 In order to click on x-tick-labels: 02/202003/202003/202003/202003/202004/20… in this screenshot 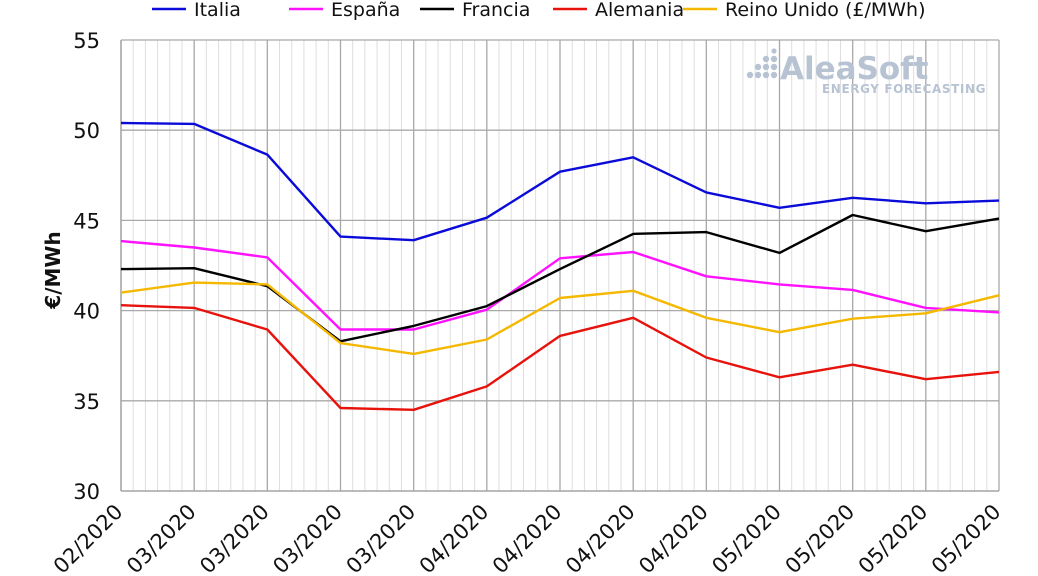, I will do `click(527, 538)`.